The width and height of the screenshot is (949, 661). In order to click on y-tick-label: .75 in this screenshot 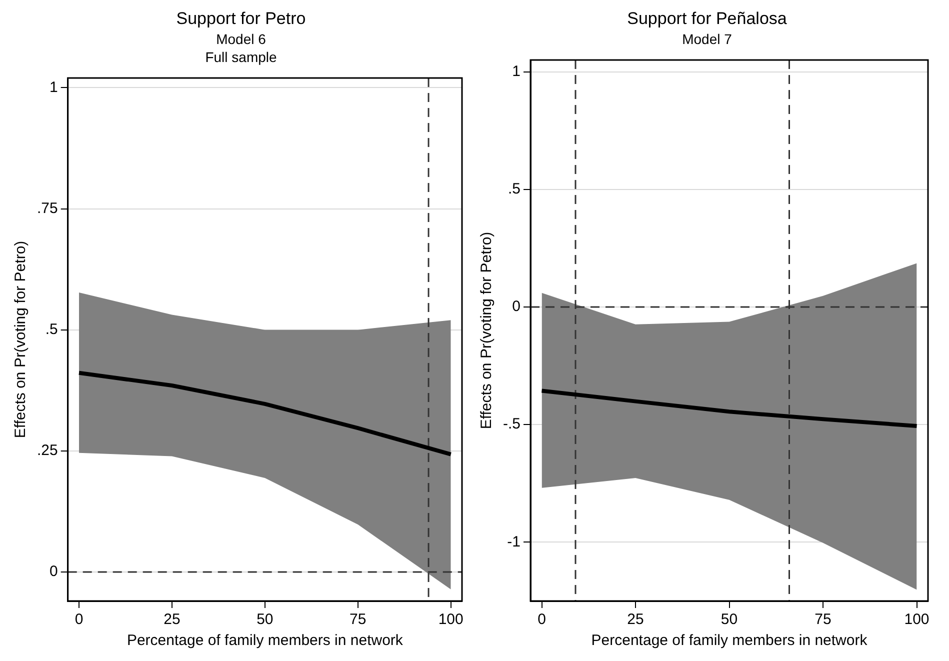, I will do `click(47, 208)`.